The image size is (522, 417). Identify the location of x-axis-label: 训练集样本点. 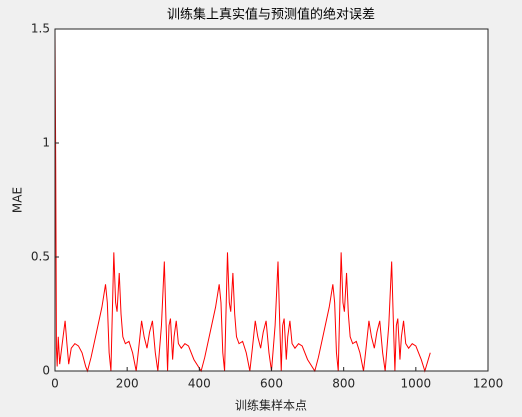
(271, 405).